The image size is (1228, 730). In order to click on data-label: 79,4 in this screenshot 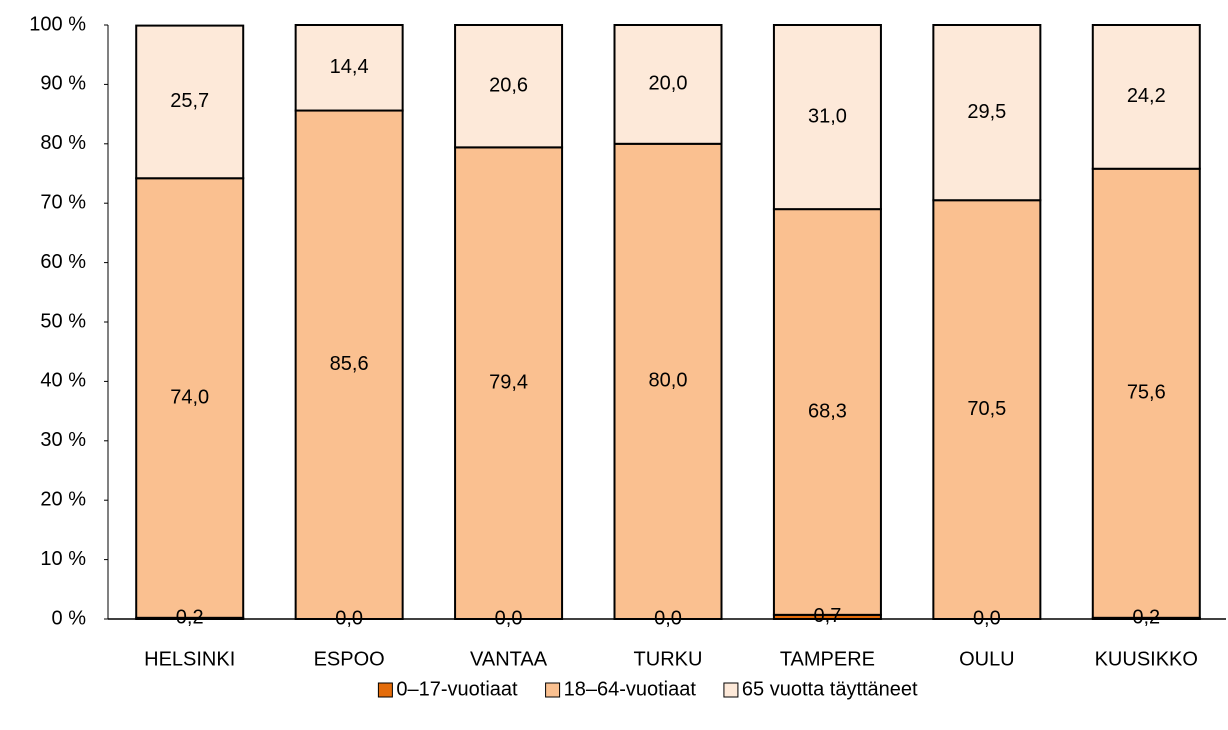, I will do `click(508, 382)`.